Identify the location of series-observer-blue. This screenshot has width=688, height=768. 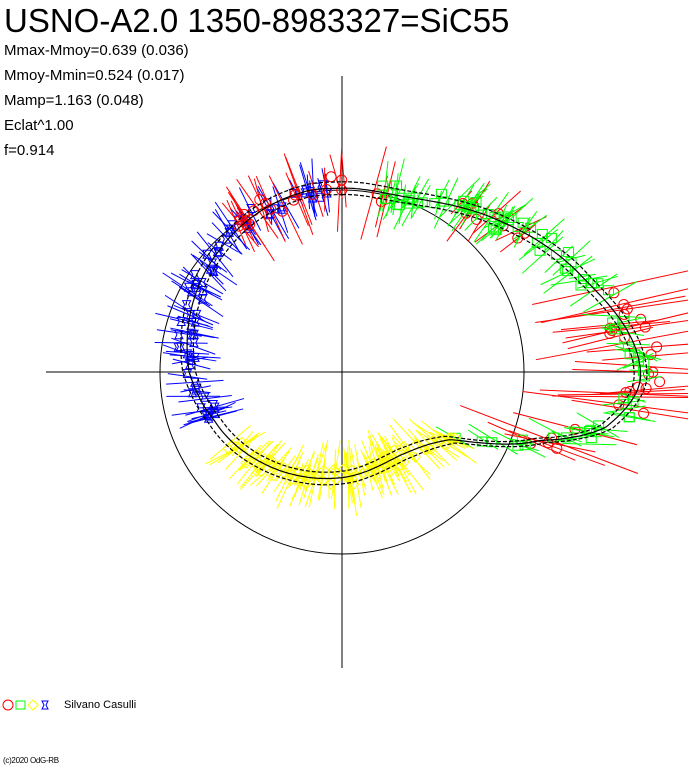
(243, 293).